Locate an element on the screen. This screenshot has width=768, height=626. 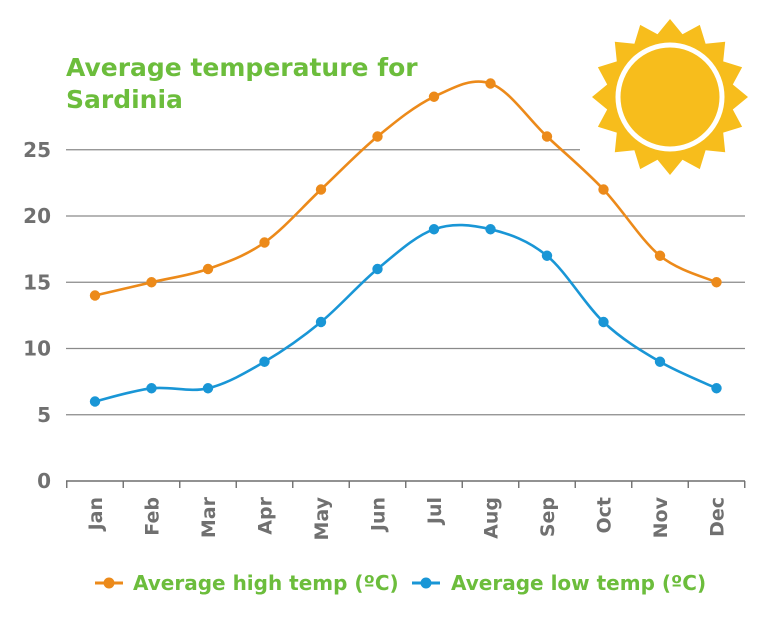
x-tick-label-aug: Aug is located at coordinates (492, 518).